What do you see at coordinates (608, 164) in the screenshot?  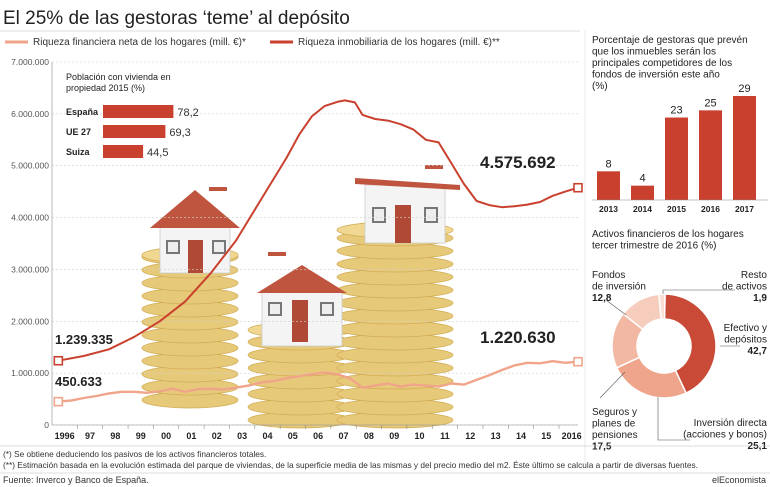 I see `side-bar-value: 8` at bounding box center [608, 164].